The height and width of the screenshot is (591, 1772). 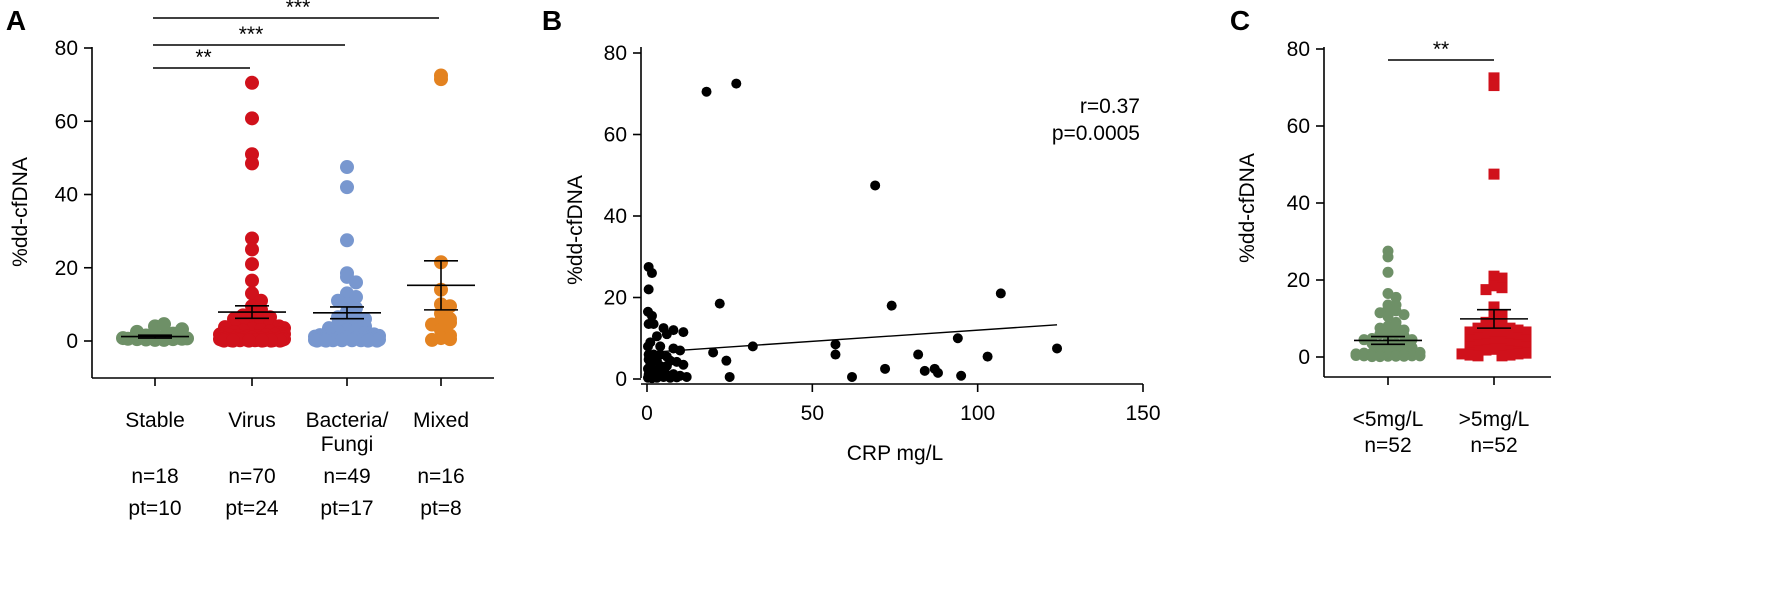 I want to click on panel-a-count-n: n=49, so click(x=346, y=476).